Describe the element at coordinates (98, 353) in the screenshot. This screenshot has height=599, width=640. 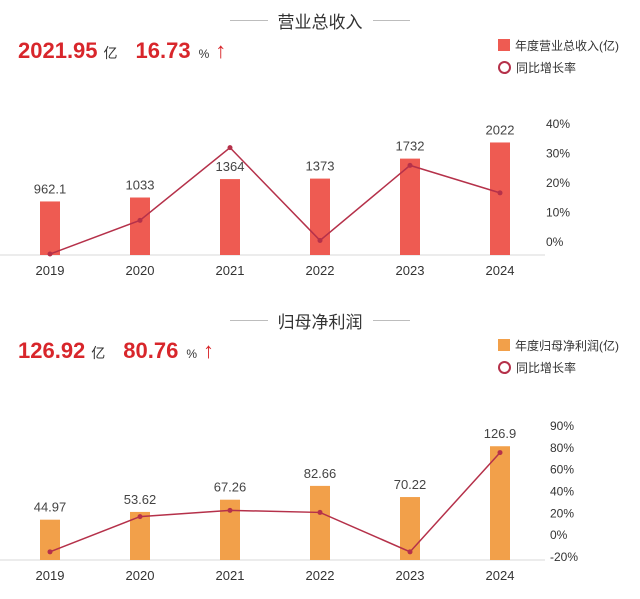
I see `profit-total-unit: 亿` at that location.